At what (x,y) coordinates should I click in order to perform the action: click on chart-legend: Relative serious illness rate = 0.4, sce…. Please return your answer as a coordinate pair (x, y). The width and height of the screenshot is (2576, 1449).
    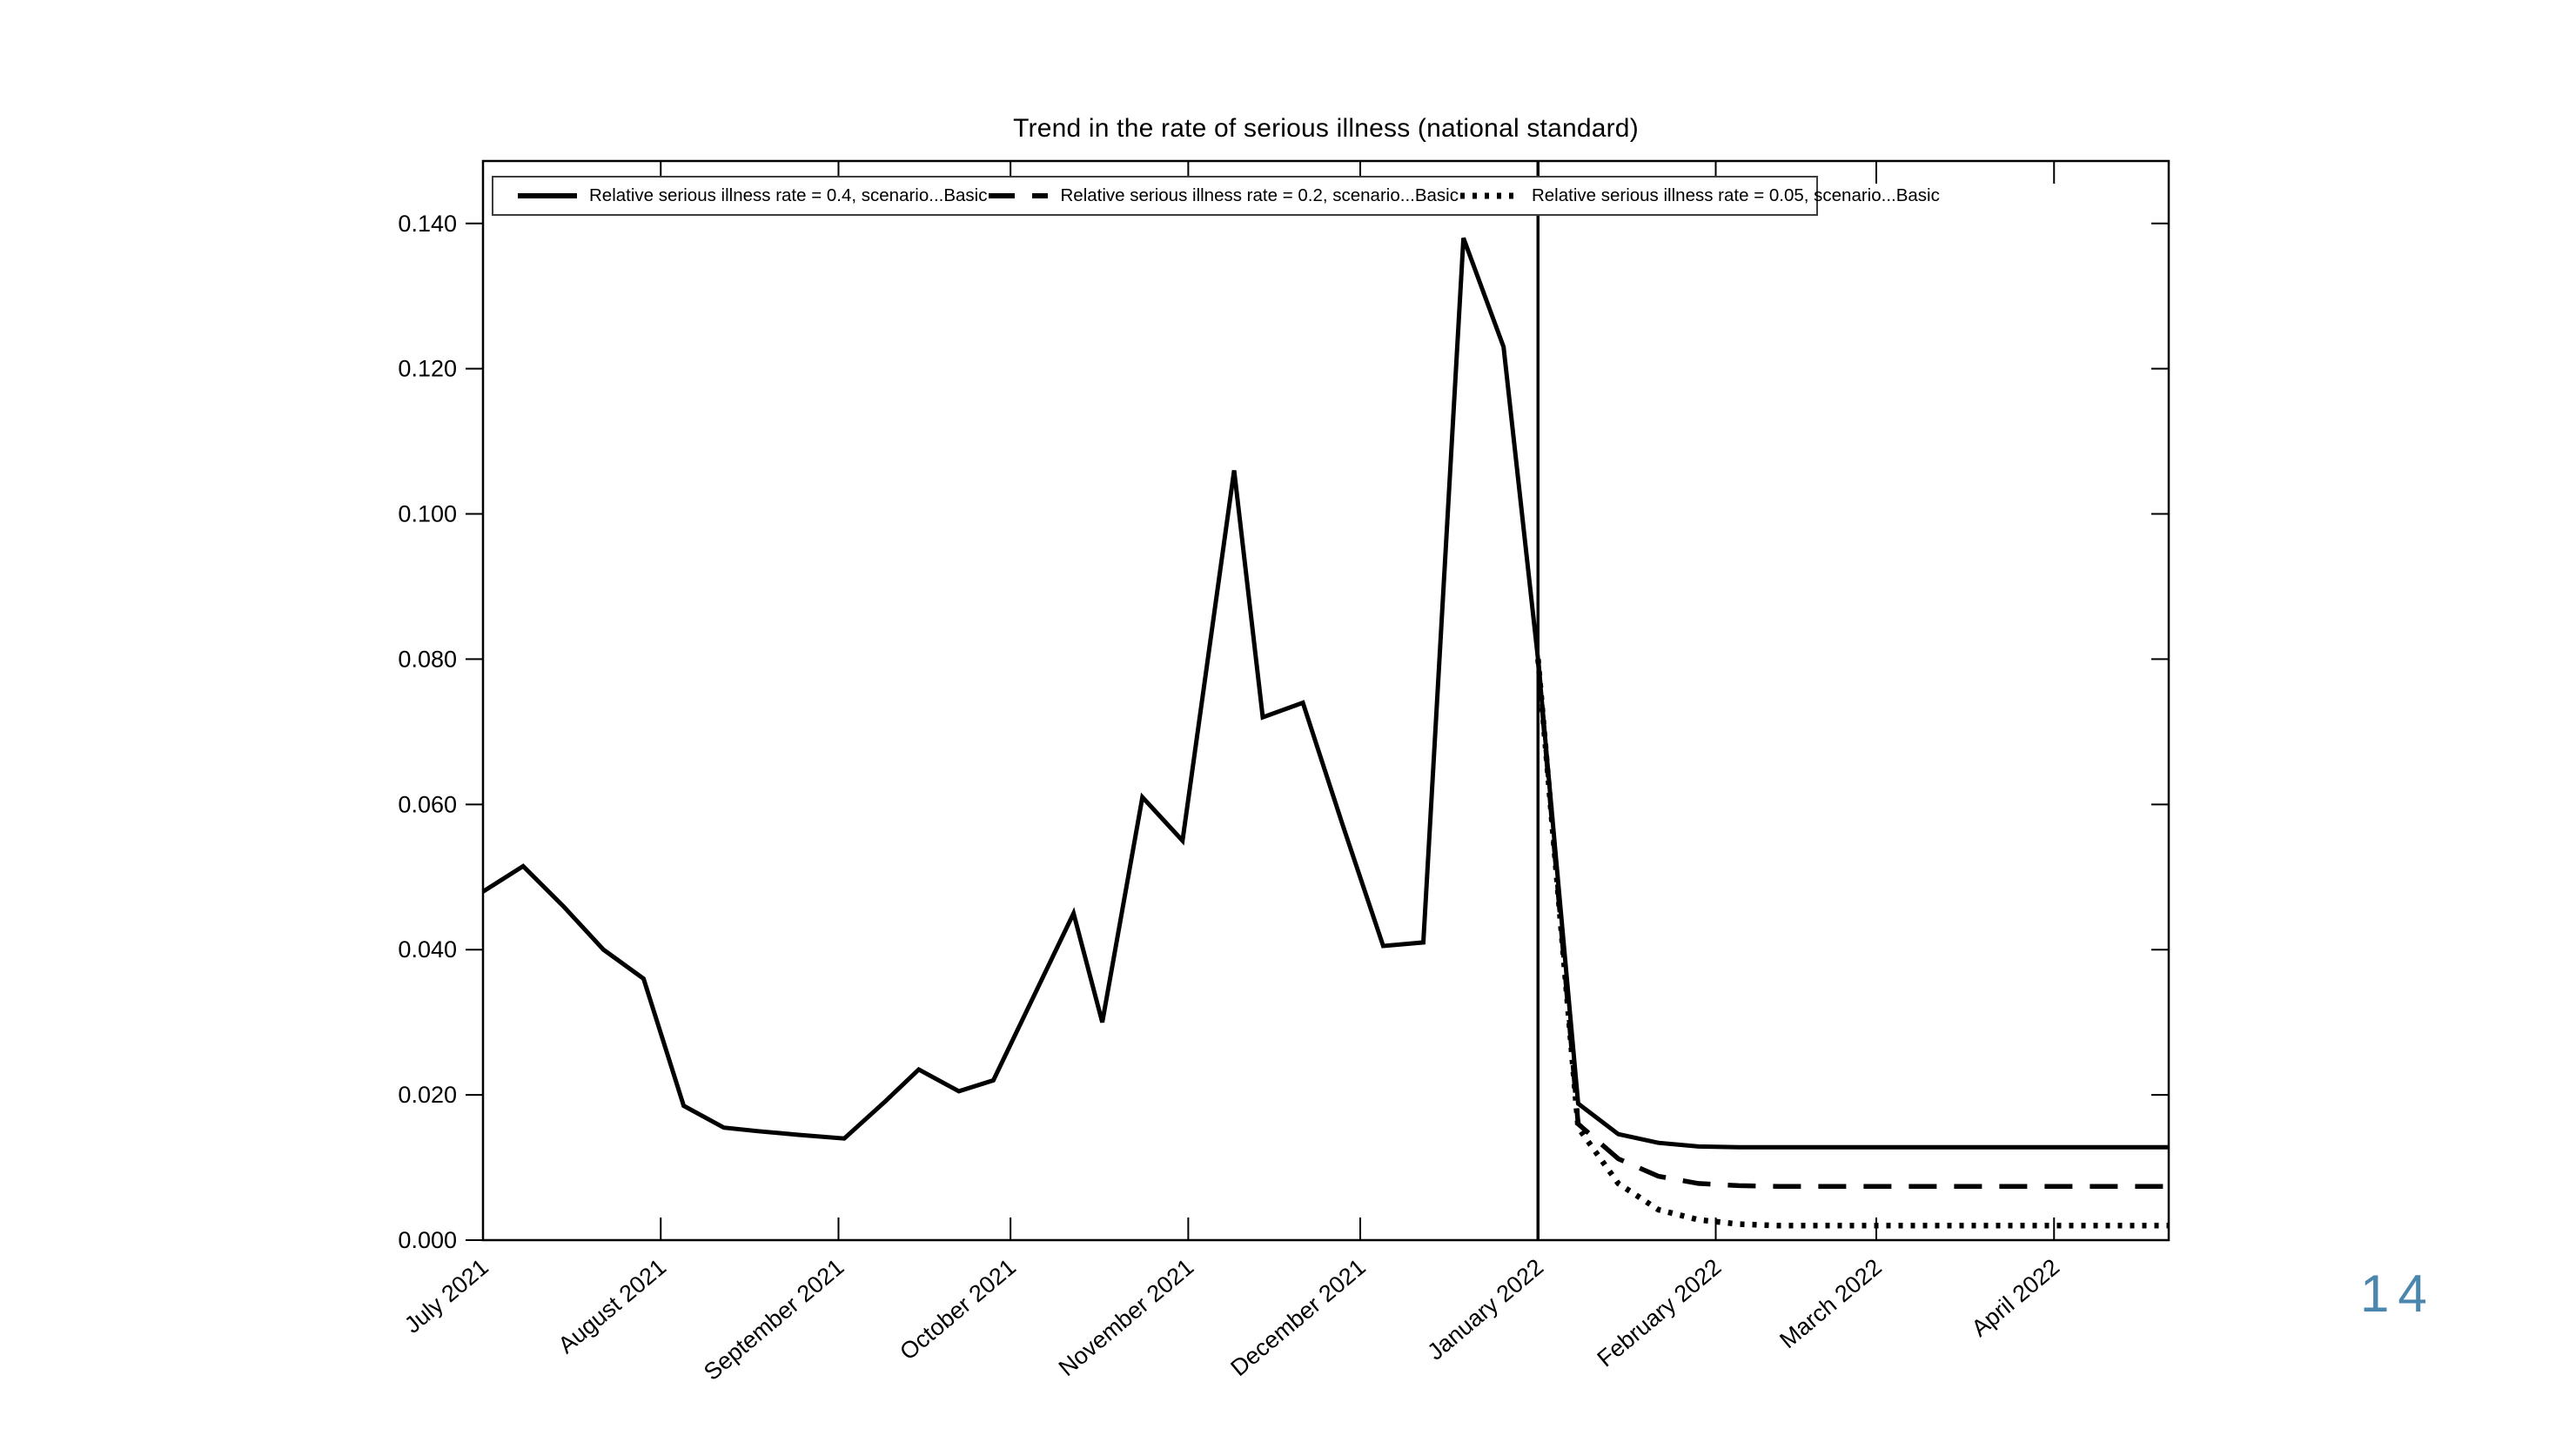
    Looking at the image, I should click on (1216, 196).